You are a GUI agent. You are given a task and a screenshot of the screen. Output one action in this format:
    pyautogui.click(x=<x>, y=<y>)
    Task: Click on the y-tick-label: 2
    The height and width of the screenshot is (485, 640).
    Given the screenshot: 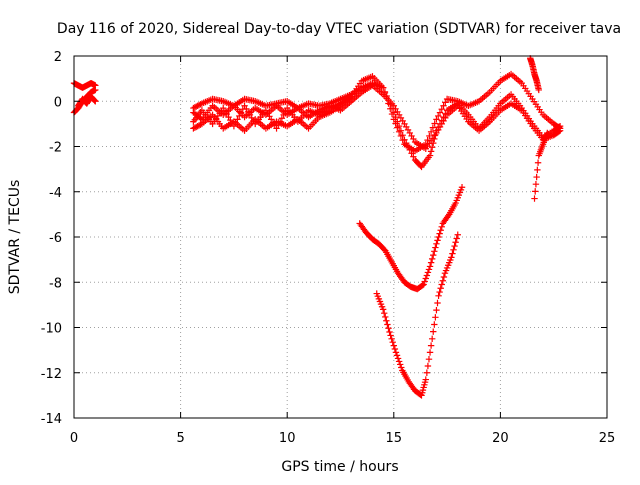 What is the action you would take?
    pyautogui.click(x=58, y=57)
    